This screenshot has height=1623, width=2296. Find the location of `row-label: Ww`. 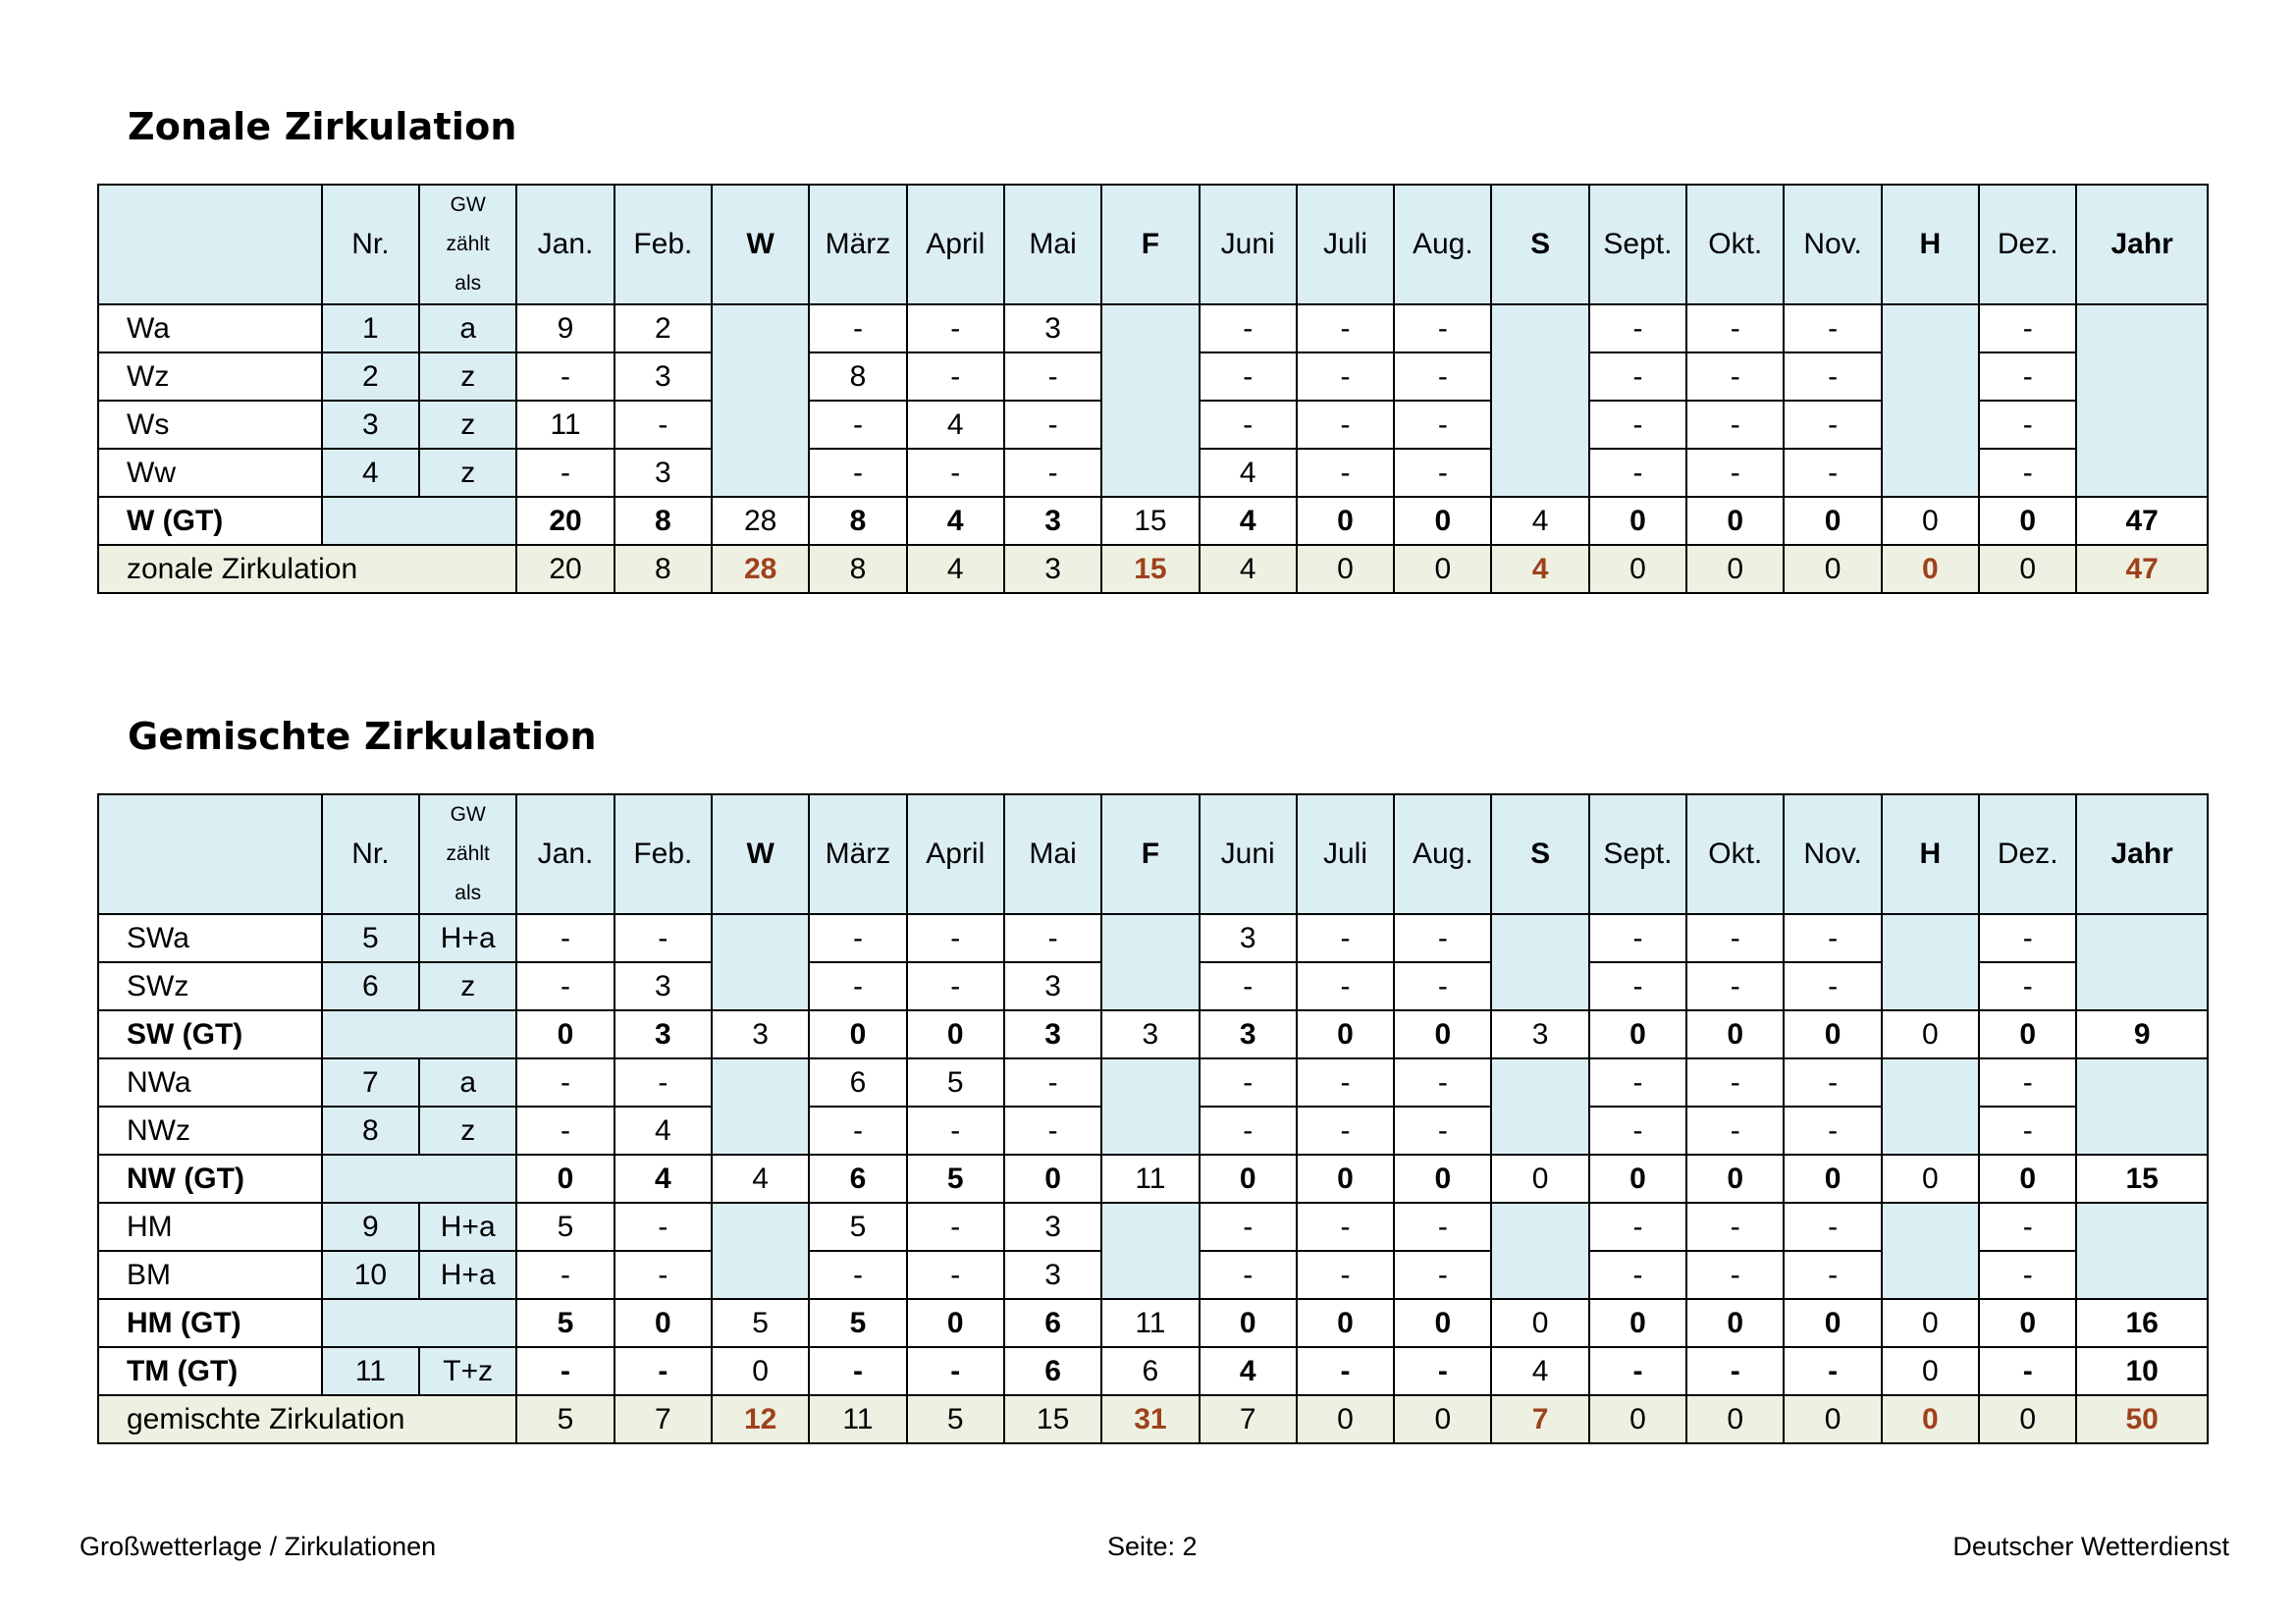

row-label: Ww is located at coordinates (210, 473).